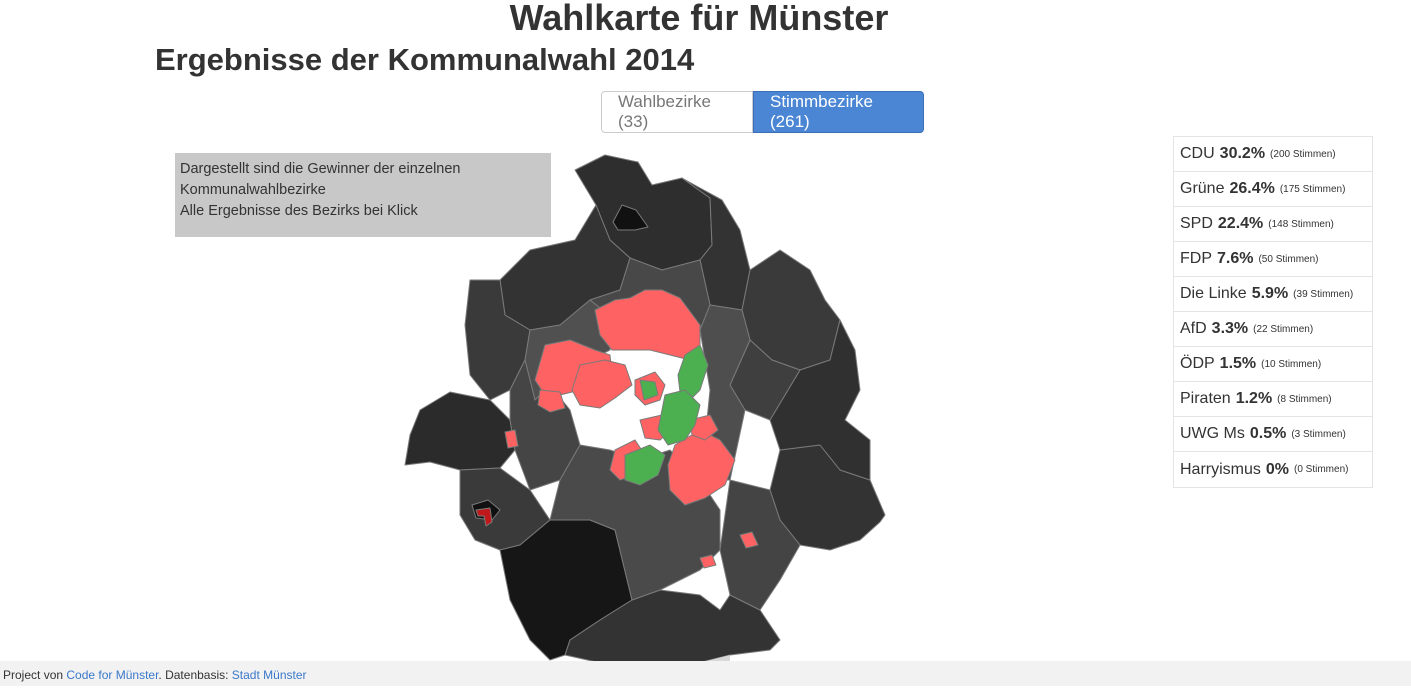  I want to click on party-percent: 3.3%, so click(1230, 328).